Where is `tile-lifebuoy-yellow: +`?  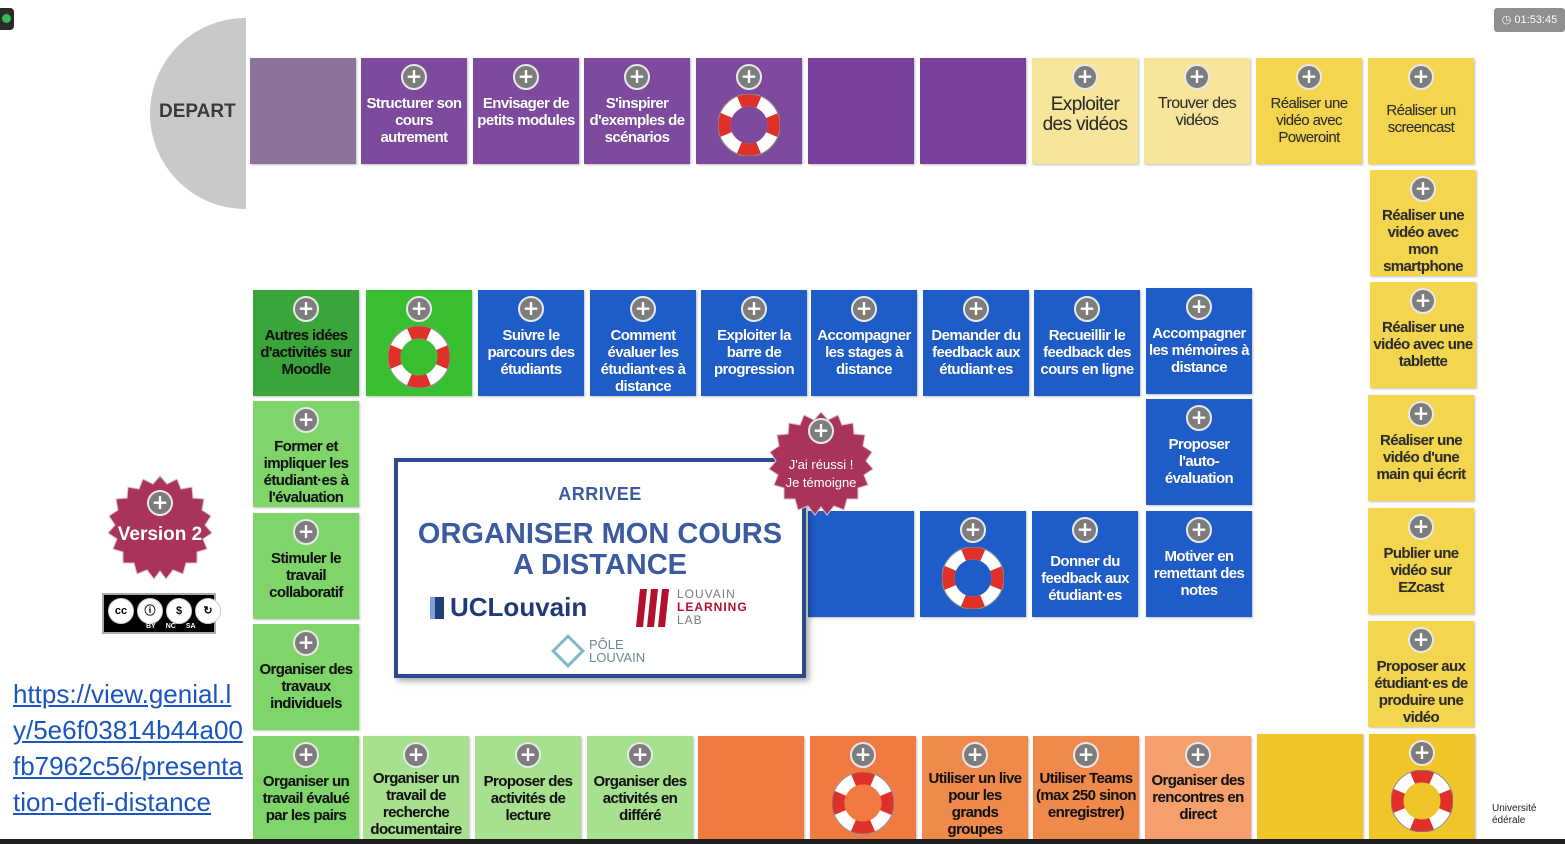
tile-lifebuoy-yellow: + is located at coordinates (1422, 788).